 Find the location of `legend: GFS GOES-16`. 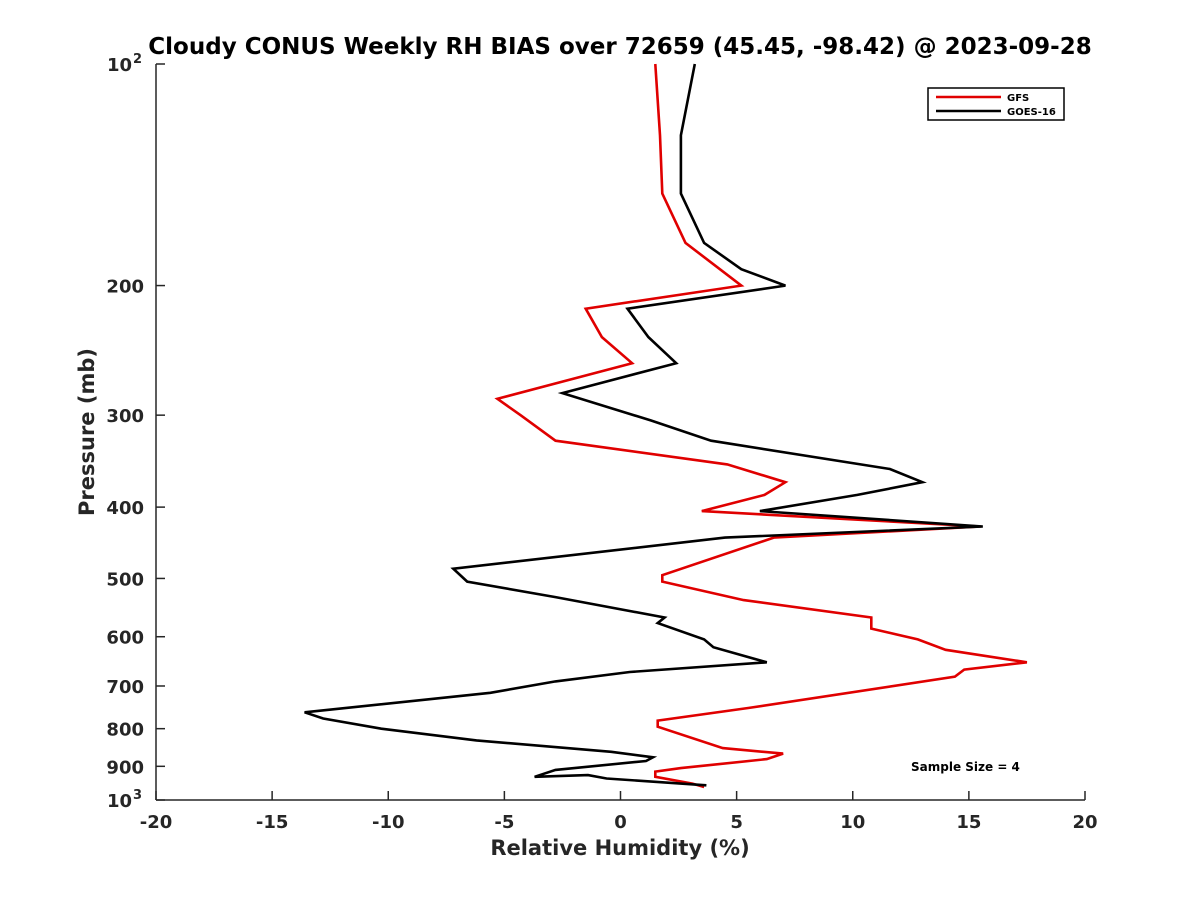

legend: GFS GOES-16 is located at coordinates (996, 104).